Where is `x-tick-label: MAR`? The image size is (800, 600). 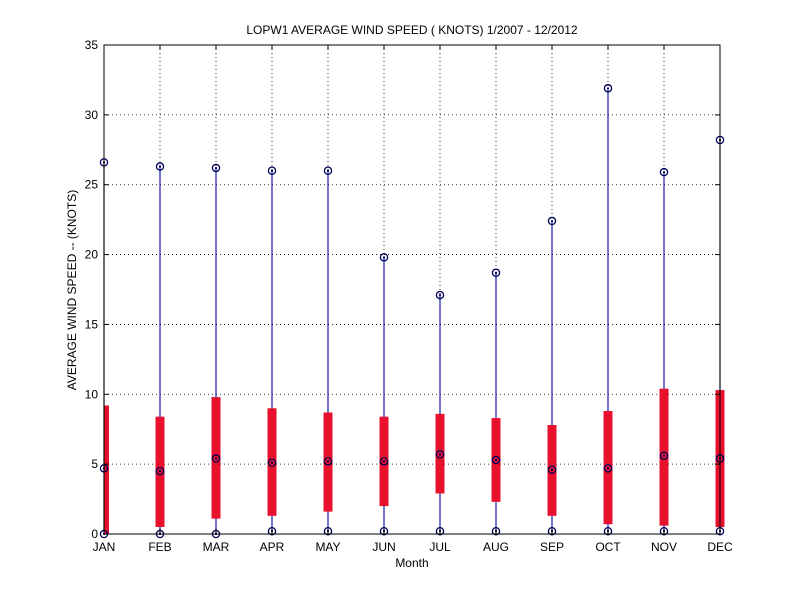 x-tick-label: MAR is located at coordinates (216, 547).